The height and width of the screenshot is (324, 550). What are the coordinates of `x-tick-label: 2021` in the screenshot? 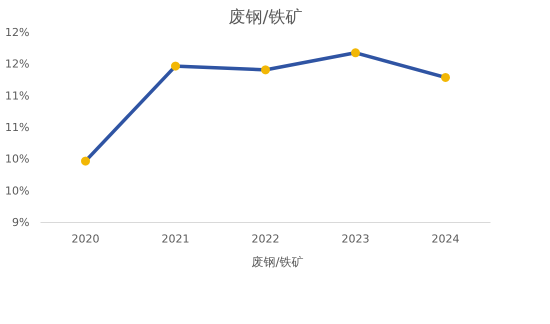 It's located at (176, 239).